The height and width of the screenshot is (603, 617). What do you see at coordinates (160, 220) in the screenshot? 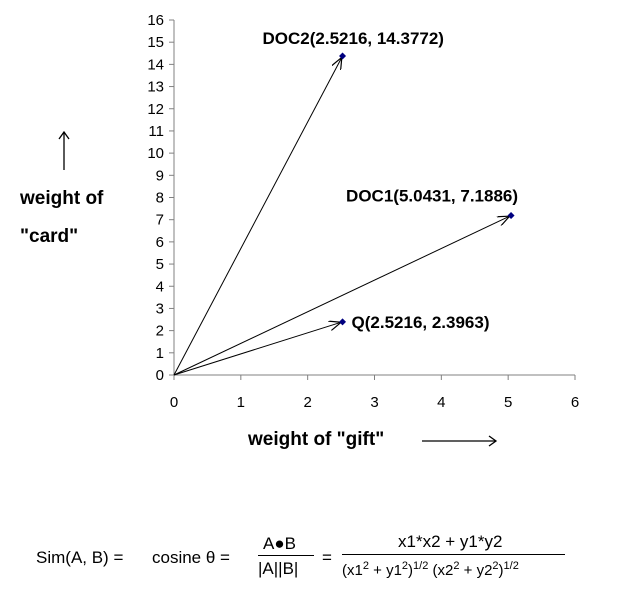
I see `y-tick-label: 7` at bounding box center [160, 220].